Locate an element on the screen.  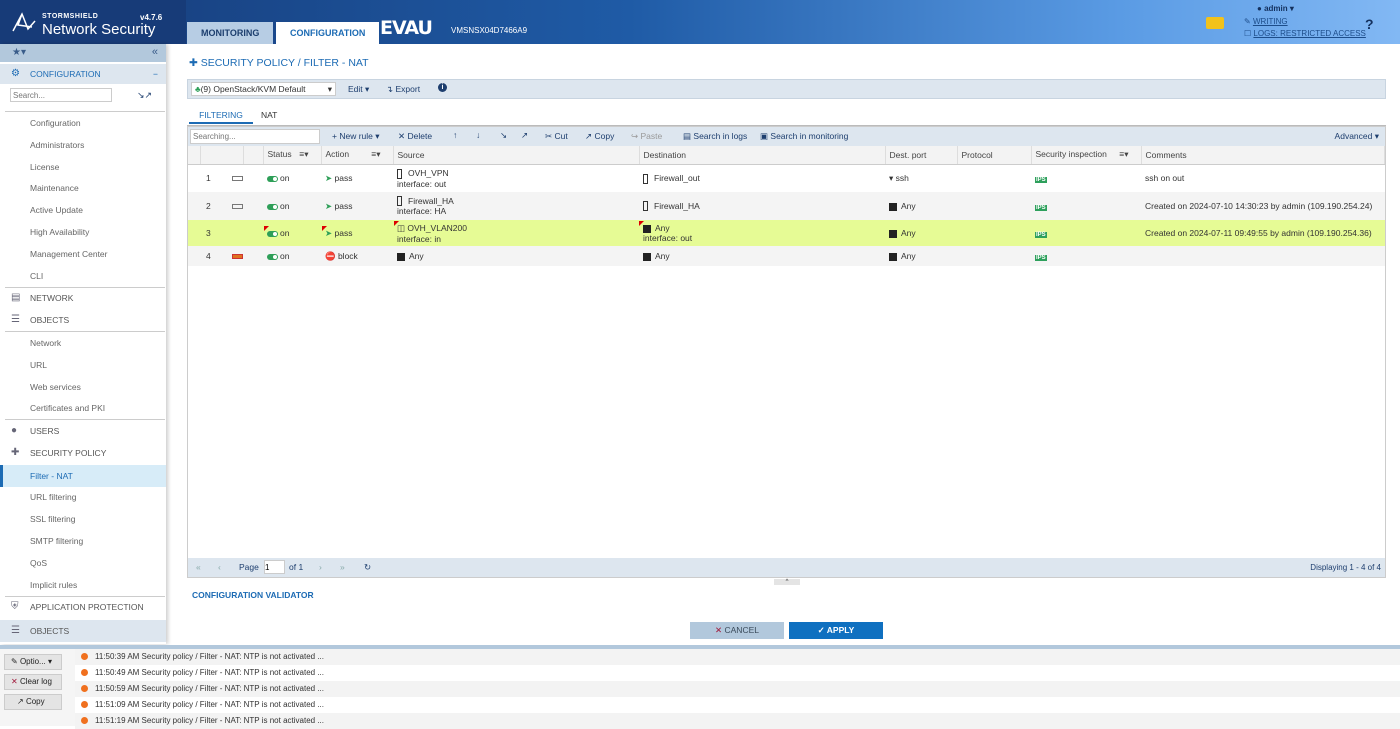
star-icon: ★▾ is located at coordinates (19, 52).